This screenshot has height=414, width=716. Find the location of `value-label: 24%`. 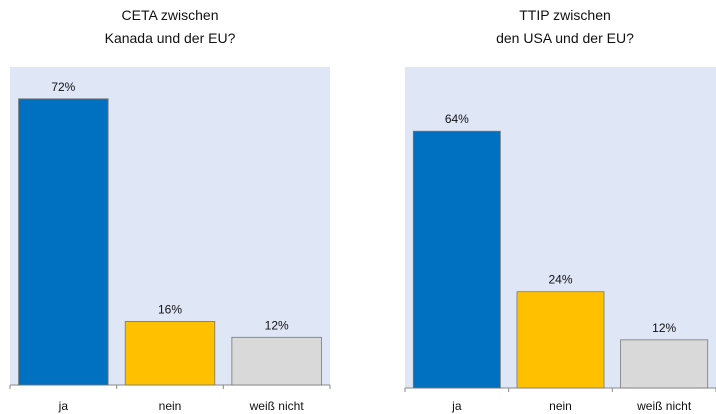

value-label: 24% is located at coordinates (560, 280).